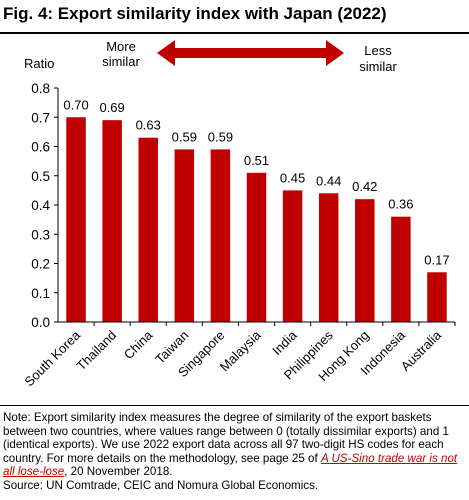 The height and width of the screenshot is (500, 469). I want to click on more-similar-label-2: similar, so click(121, 61).